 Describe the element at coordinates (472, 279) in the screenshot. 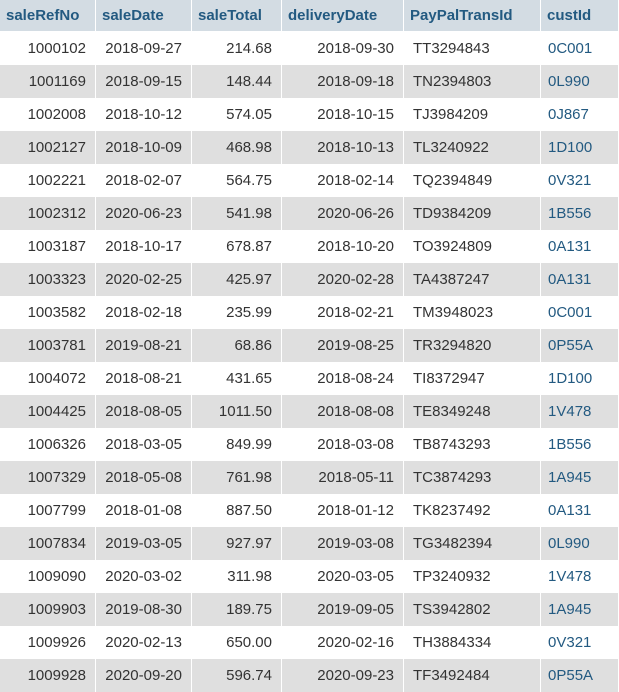

I see `cell-paypaltransid: TA4387247` at that location.